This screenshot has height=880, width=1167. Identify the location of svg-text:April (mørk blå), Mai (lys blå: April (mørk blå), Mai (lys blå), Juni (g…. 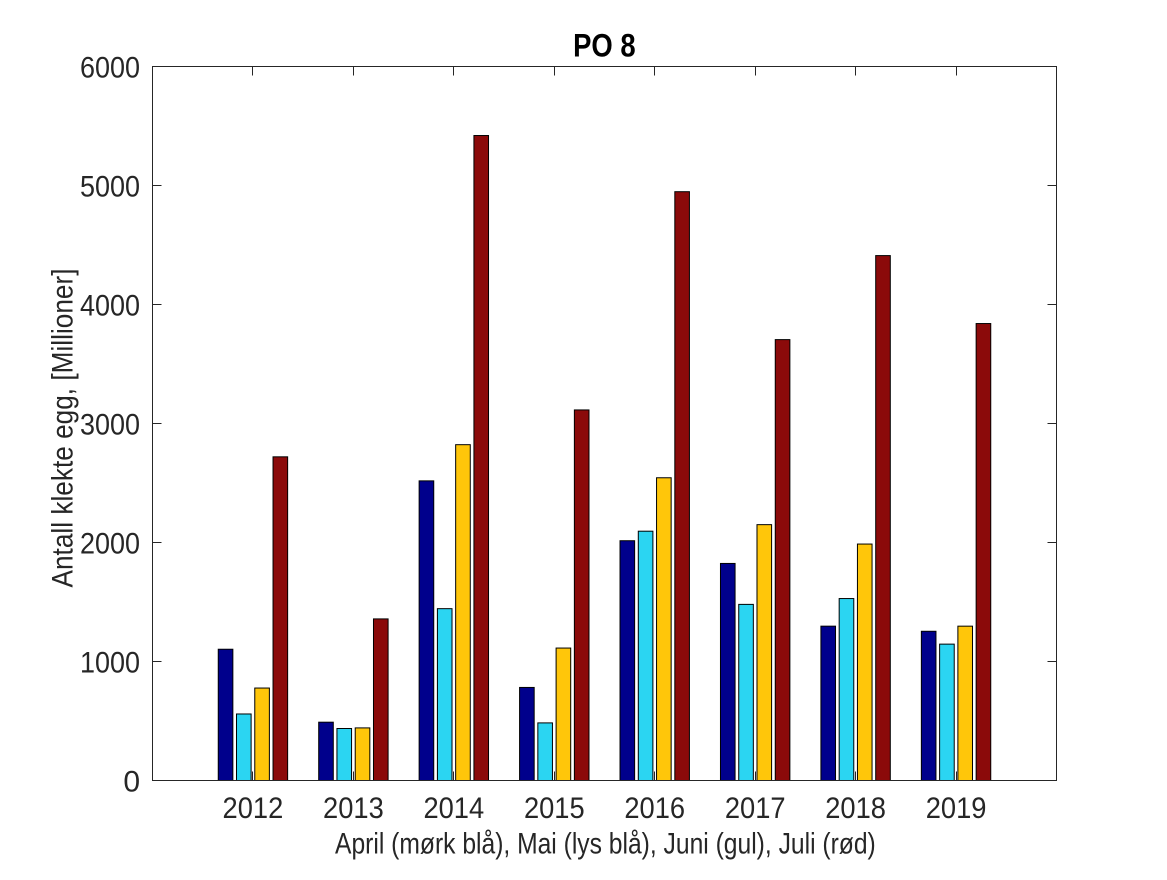
(605, 844).